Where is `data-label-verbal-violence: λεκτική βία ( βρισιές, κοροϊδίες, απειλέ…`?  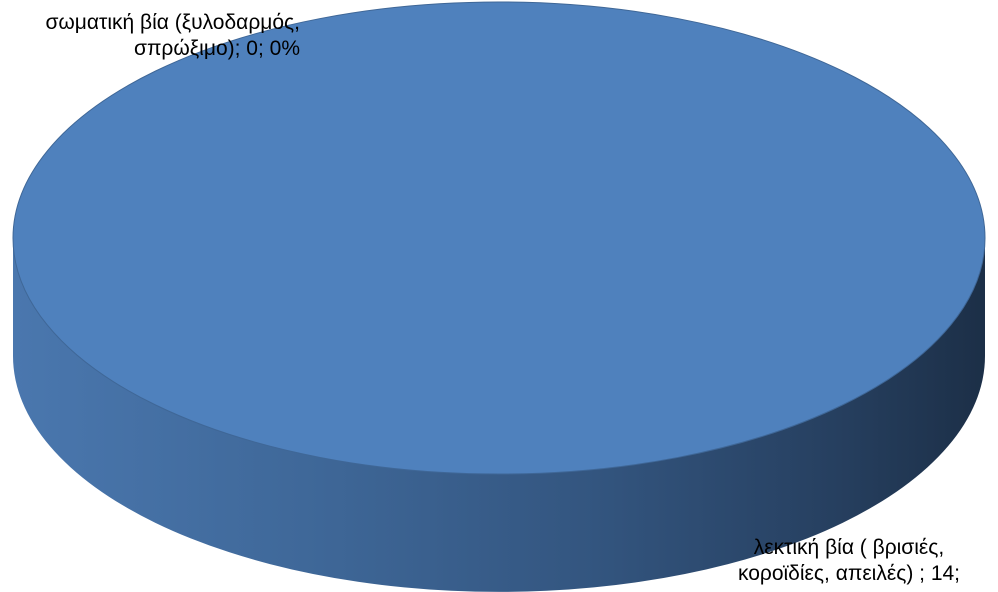 data-label-verbal-violence: λεκτική βία ( βρισιές, κοροϊδίες, απειλέ… is located at coordinates (849, 561).